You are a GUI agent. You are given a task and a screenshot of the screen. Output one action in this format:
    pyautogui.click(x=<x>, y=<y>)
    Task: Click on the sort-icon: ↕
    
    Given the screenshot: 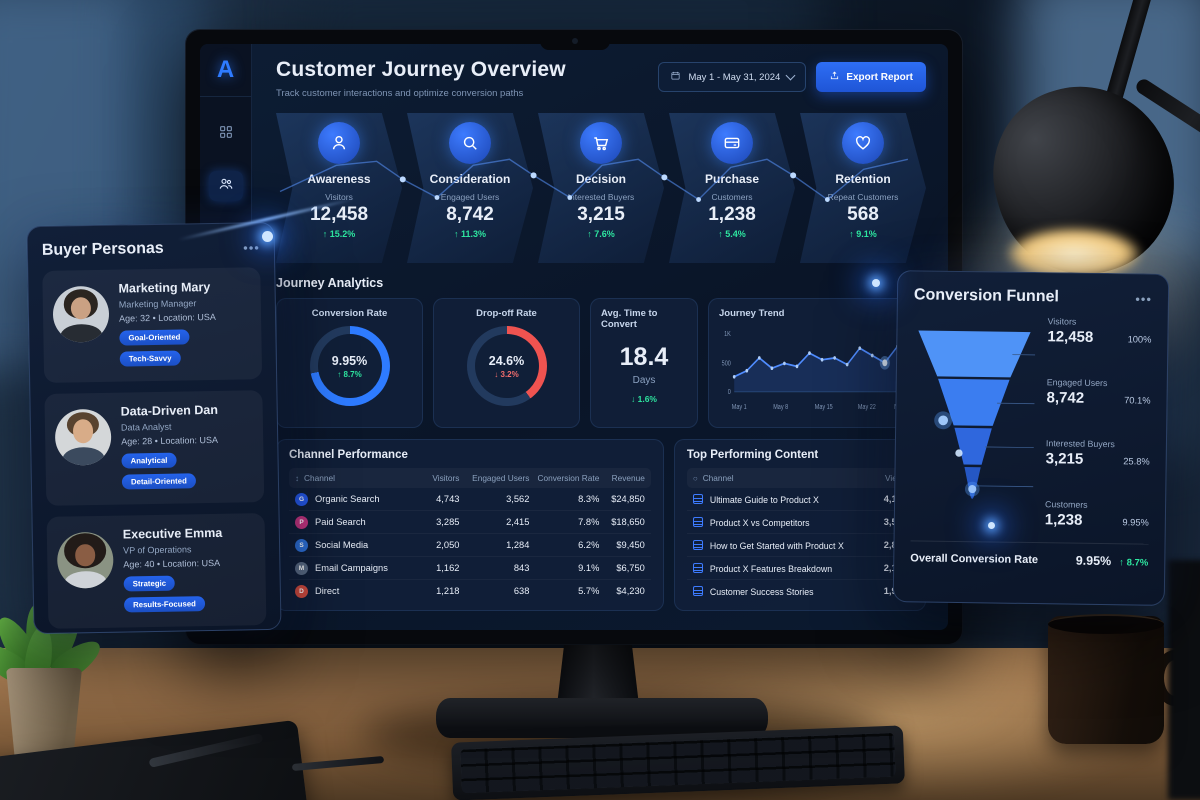 What is the action you would take?
    pyautogui.click(x=297, y=478)
    